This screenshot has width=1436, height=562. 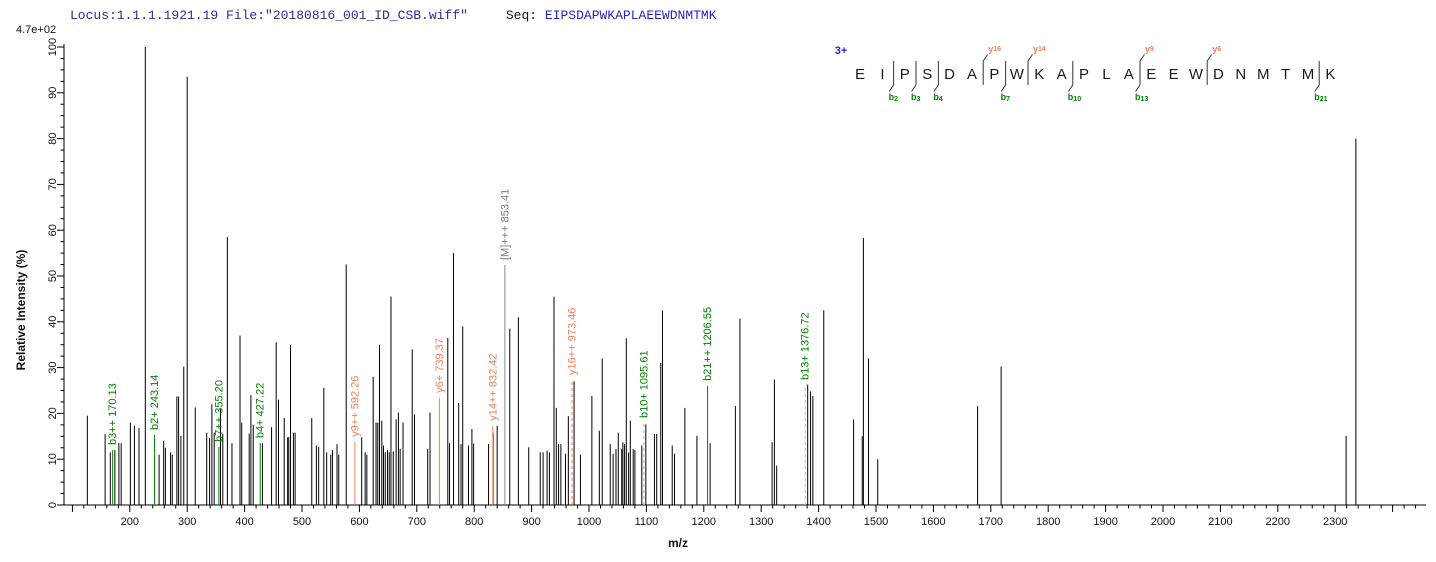 What do you see at coordinates (644, 384) in the screenshot?
I see `ion-label: b10+ 1095.61` at bounding box center [644, 384].